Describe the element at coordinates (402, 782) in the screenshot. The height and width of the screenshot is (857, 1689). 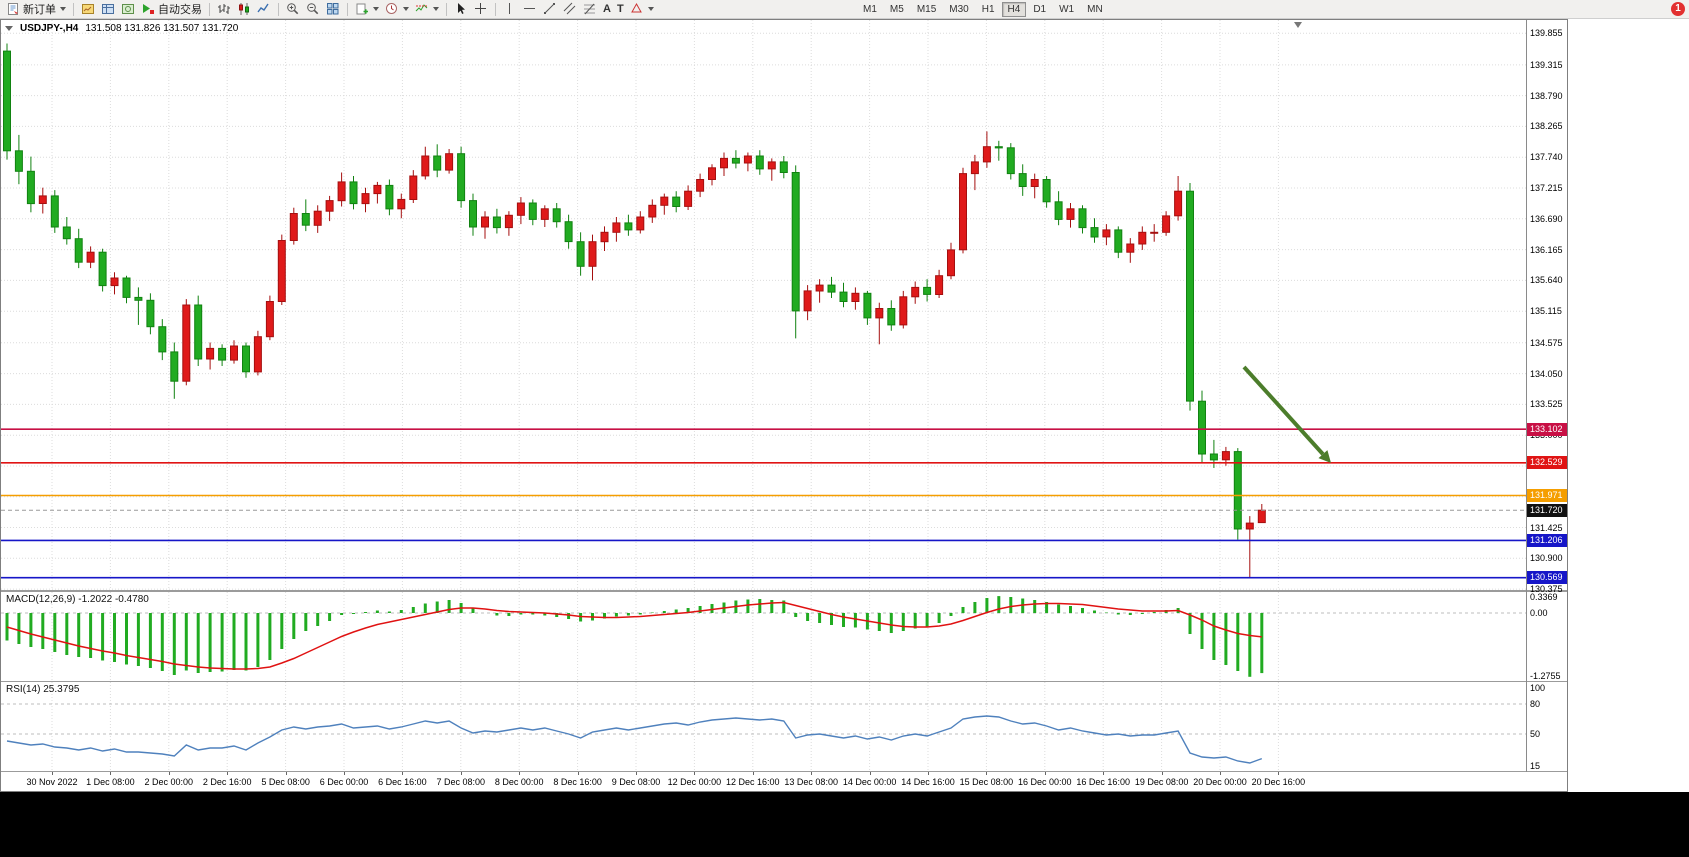
I see `time-axis-label: 6 Dec 16:00` at that location.